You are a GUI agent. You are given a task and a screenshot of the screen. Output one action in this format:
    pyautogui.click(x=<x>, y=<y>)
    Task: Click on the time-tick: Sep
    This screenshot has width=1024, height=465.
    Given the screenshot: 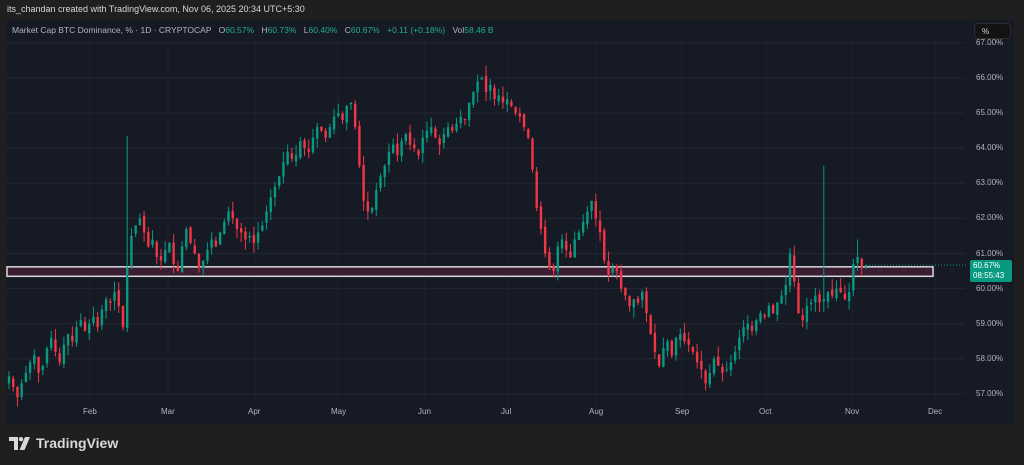 What is the action you would take?
    pyautogui.click(x=682, y=411)
    